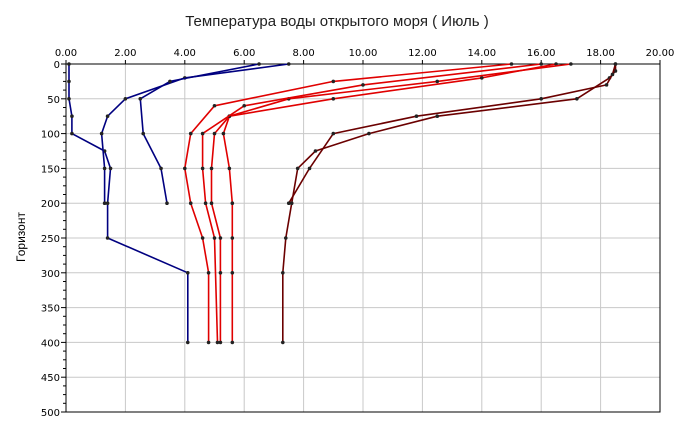  Describe the element at coordinates (337, 21) in the screenshot. I see `chart-title: Температура воды открытого моря ( Июль )` at that location.